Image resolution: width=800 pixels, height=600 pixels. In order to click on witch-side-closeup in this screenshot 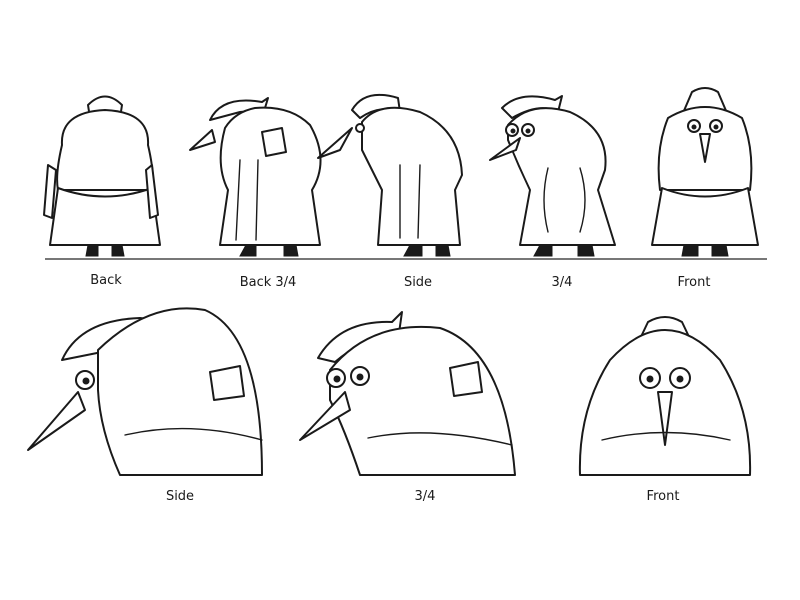, I will do `click(145, 391)`.